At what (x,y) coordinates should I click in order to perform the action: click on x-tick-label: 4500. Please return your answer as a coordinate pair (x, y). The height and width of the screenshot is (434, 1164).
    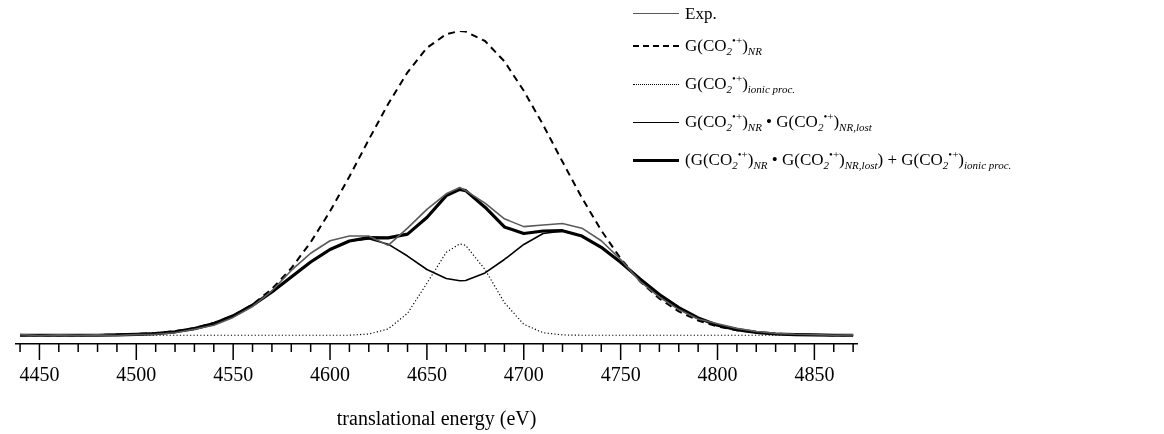
    Looking at the image, I should click on (136, 374).